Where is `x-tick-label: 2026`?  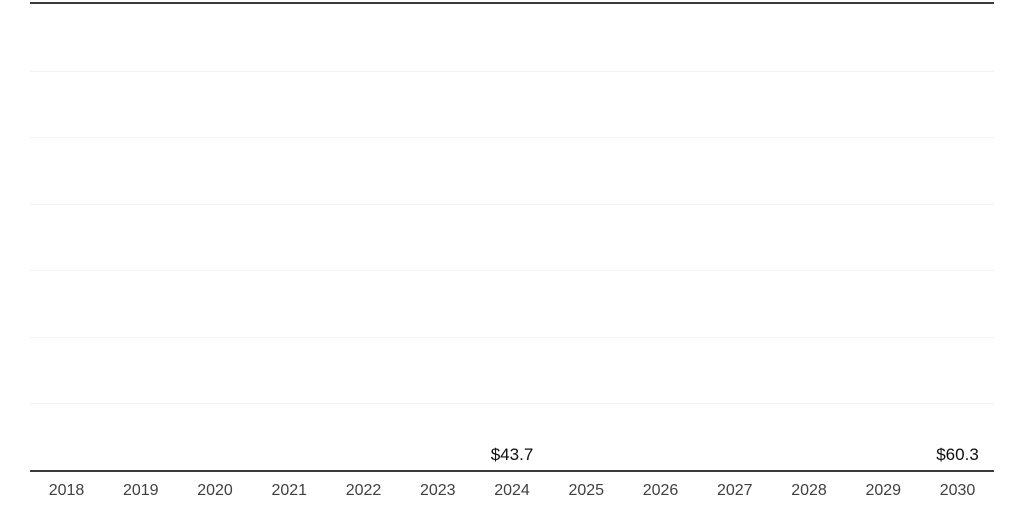
x-tick-label: 2026 is located at coordinates (660, 490).